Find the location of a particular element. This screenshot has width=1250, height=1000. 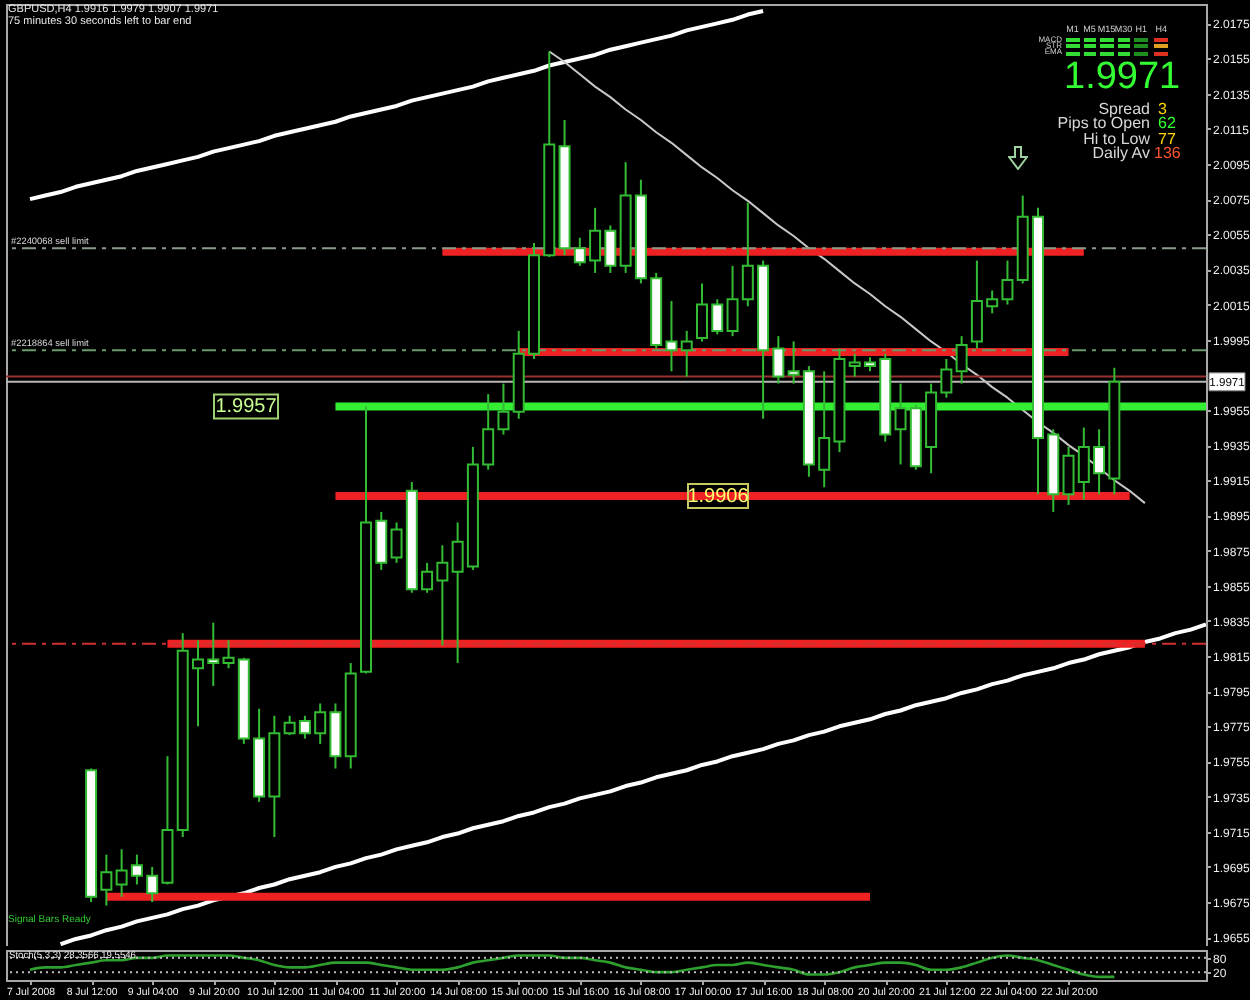

annotation: 1.9971 is located at coordinates (1122, 76).